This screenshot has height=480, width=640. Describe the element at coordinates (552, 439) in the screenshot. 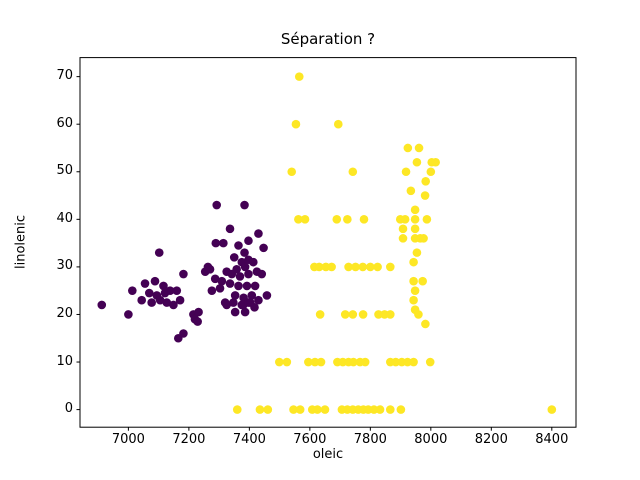

I see `x-tick-label: 8400` at that location.